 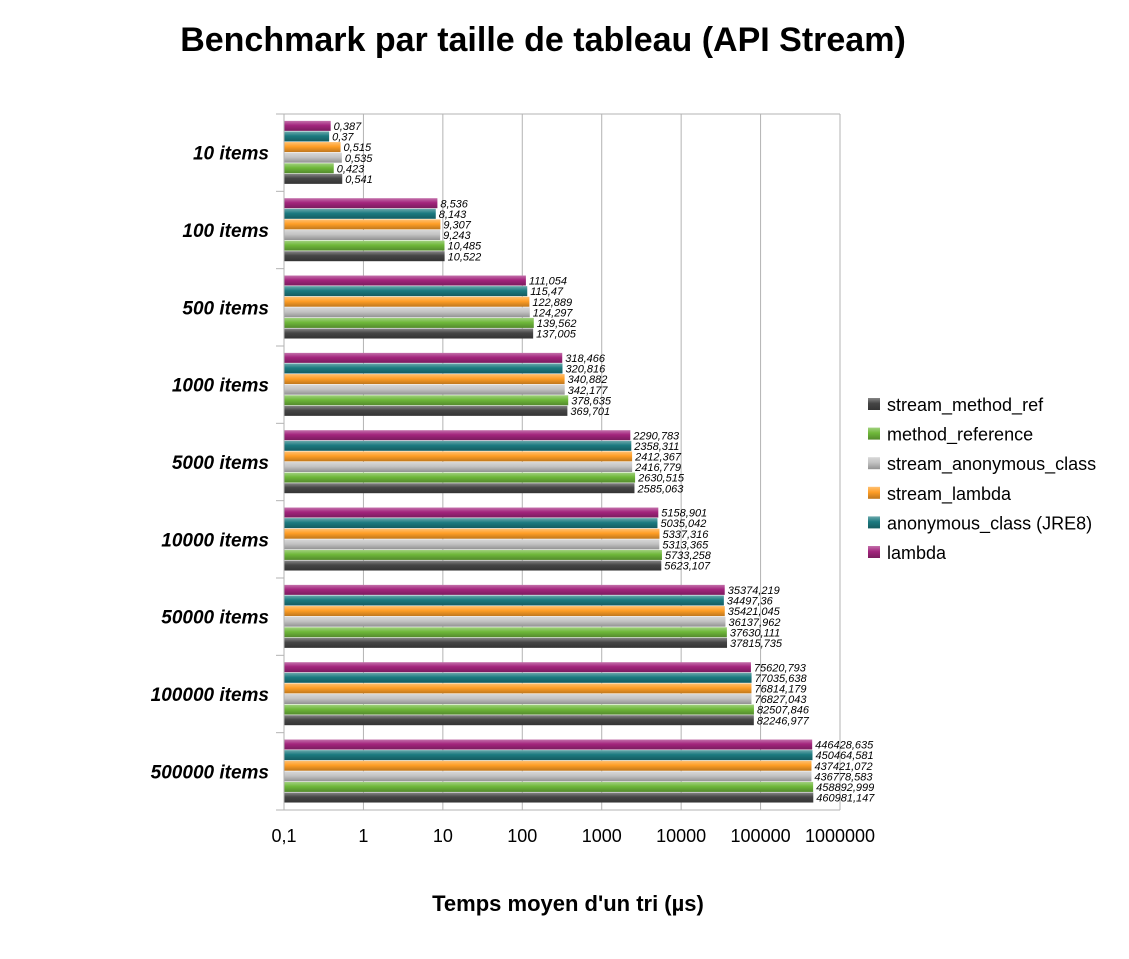 What do you see at coordinates (519, 720) in the screenshot?
I see `bar-stream-method-ref-100000-items` at bounding box center [519, 720].